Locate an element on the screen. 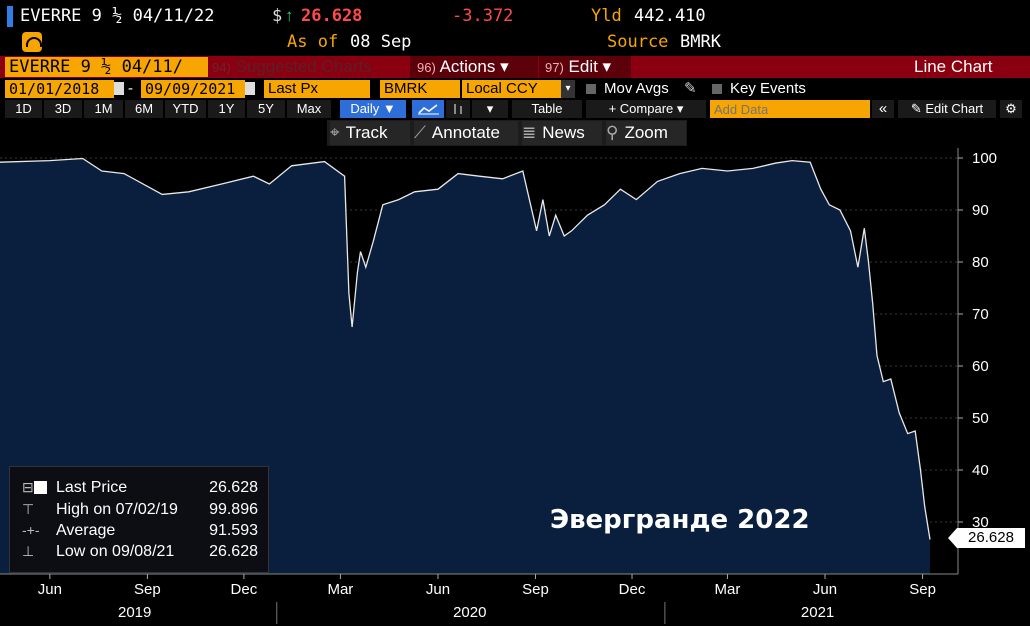 Image resolution: width=1030 pixels, height=626 pixels. key-events-checkbox is located at coordinates (717, 89).